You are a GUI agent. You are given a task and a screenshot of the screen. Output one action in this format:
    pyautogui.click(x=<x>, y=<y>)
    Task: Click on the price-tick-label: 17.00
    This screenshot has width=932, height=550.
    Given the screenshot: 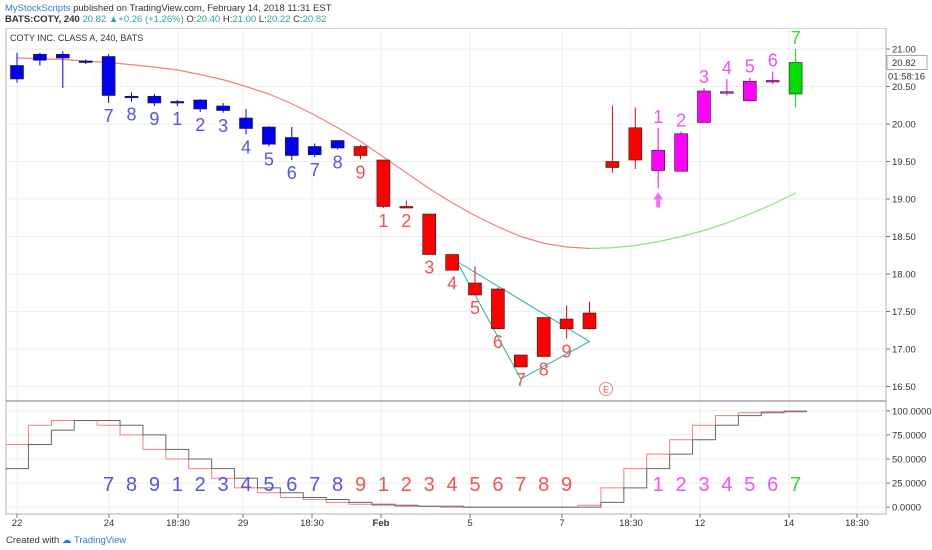 What is the action you would take?
    pyautogui.click(x=904, y=350)
    